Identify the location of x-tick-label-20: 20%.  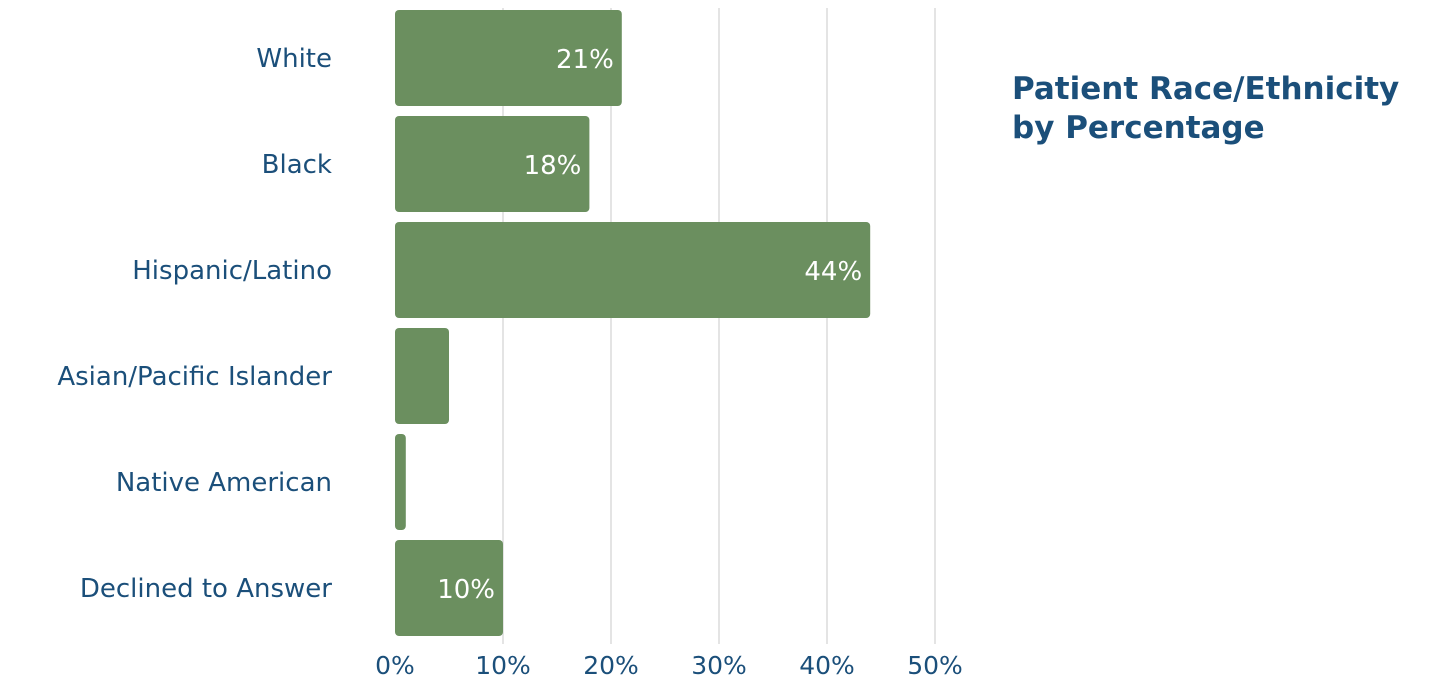
(611, 665).